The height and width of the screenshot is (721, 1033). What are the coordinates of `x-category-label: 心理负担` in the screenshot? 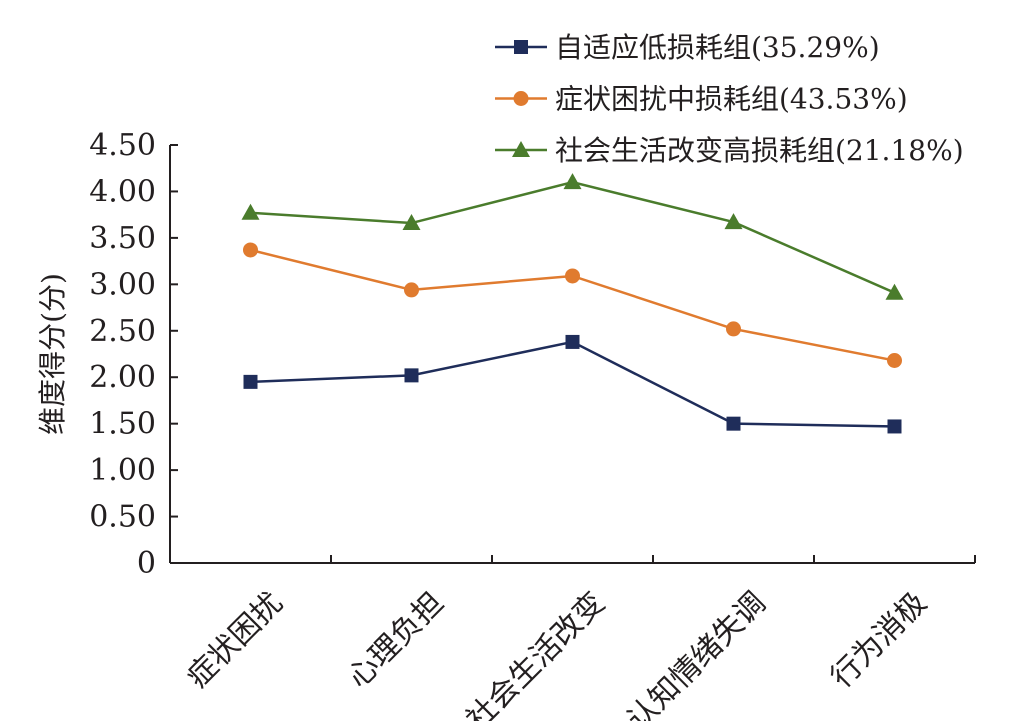 It's located at (396, 640).